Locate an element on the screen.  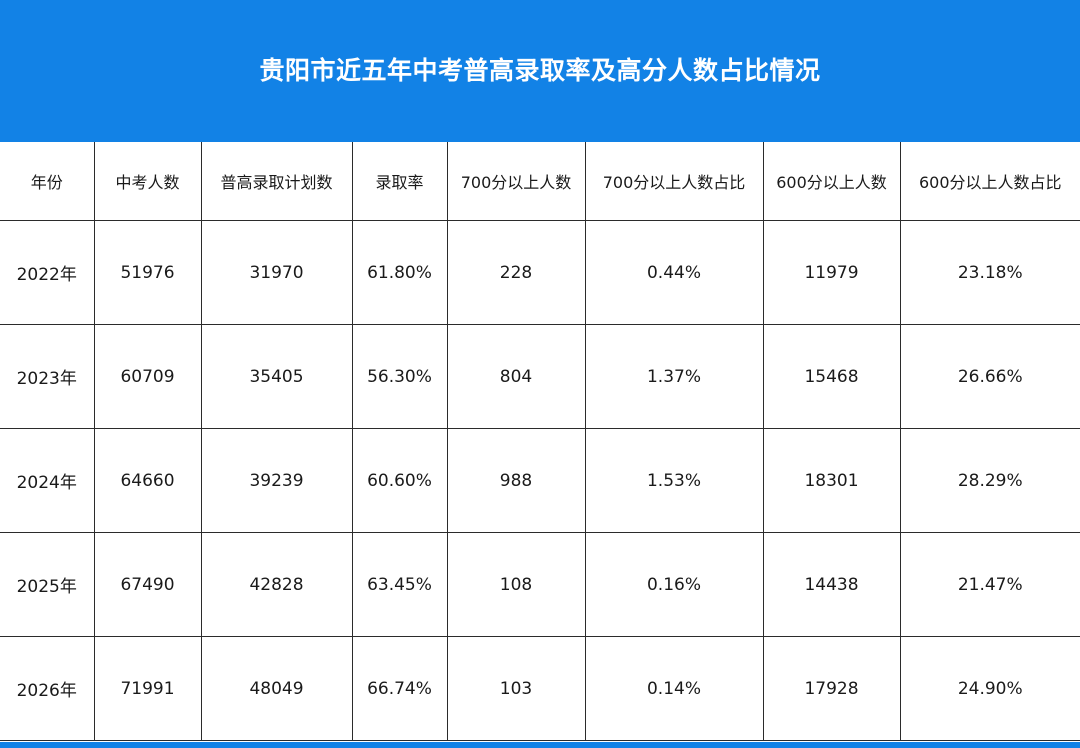
cell-year: 2025年 is located at coordinates (47, 584).